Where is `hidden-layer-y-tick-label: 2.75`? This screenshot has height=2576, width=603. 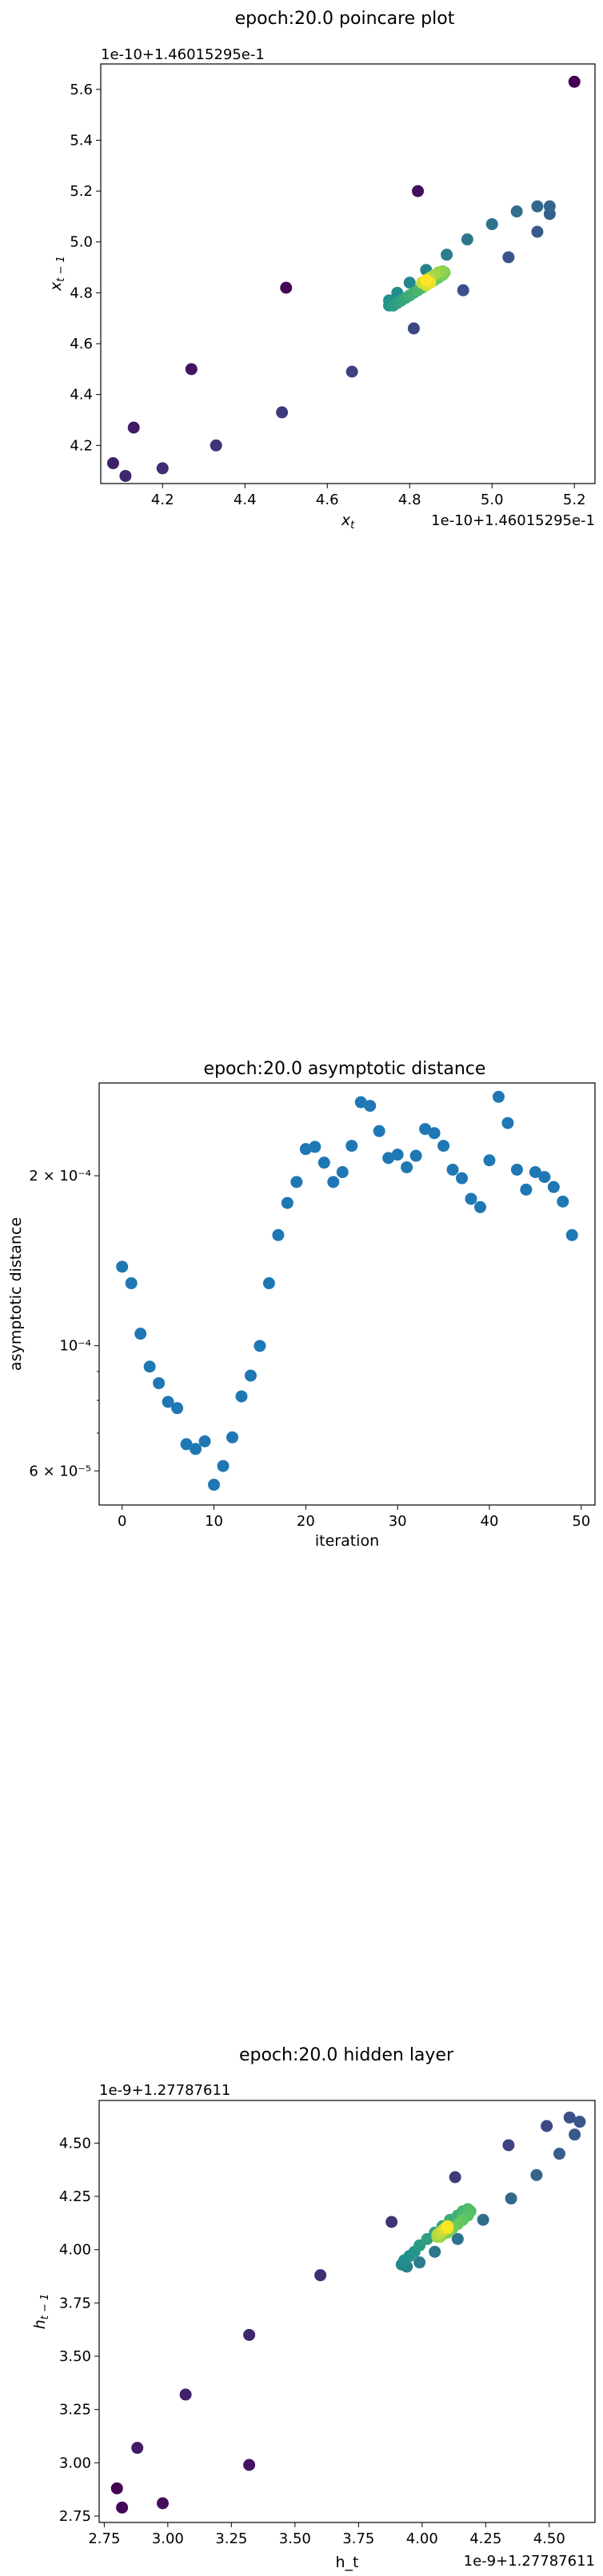
hidden-layer-y-tick-label: 2.75 is located at coordinates (75, 2516).